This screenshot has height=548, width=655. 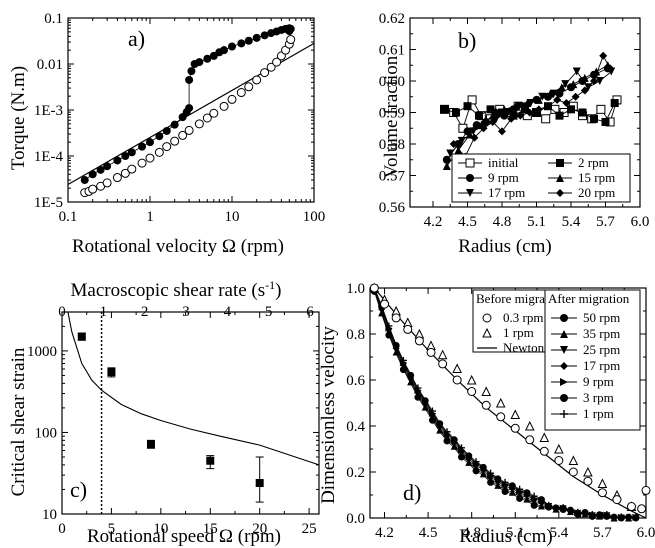 I want to click on panel-a-xtick-label: 0.1, so click(x=68, y=217).